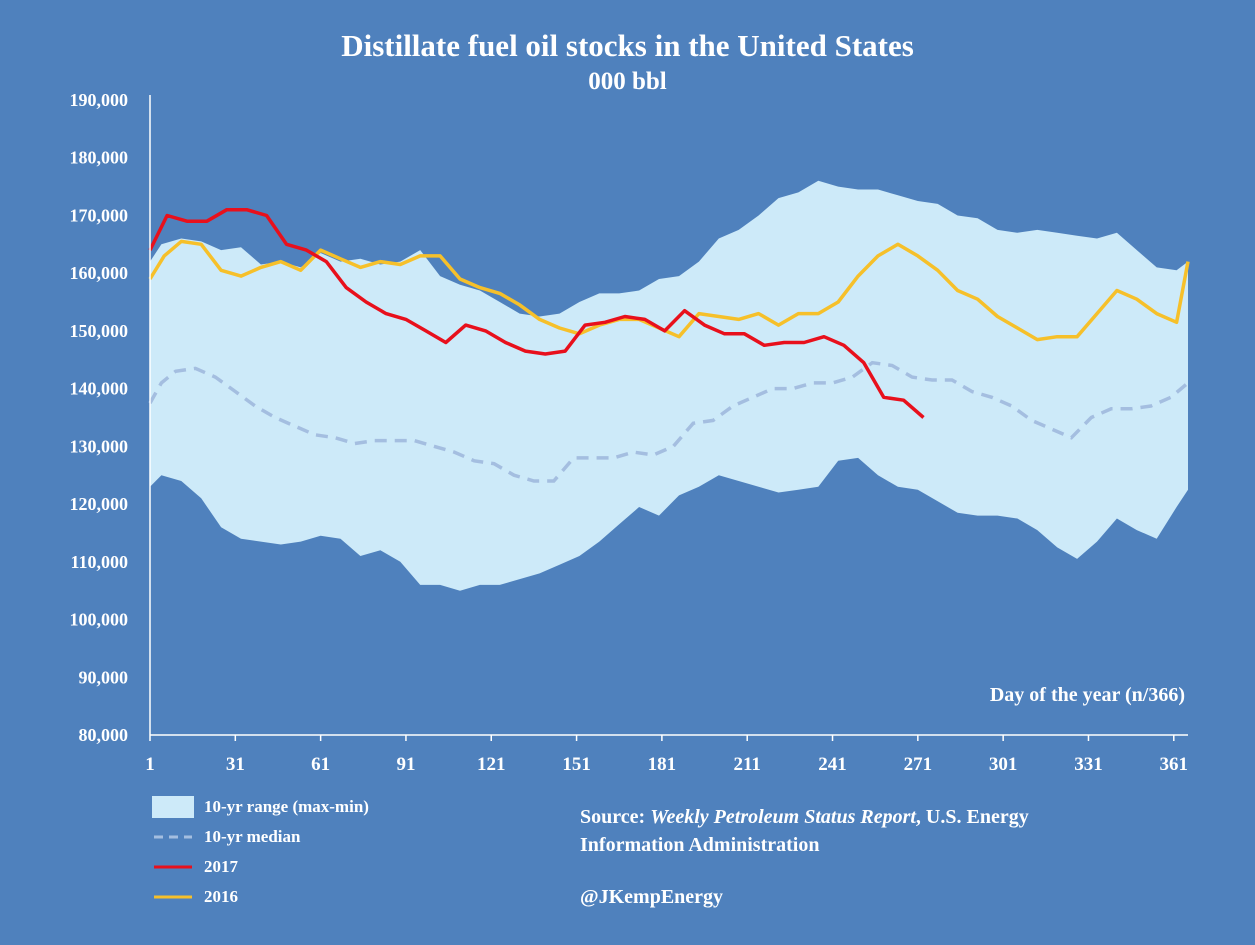  Describe the element at coordinates (150, 764) in the screenshot. I see `x-tick-label: 1` at that location.